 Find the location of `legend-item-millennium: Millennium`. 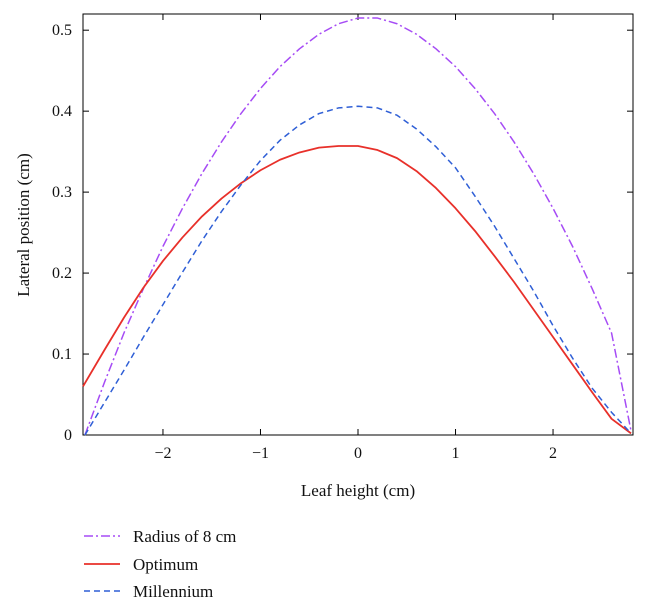

legend-item-millennium: Millennium is located at coordinates (148, 591).